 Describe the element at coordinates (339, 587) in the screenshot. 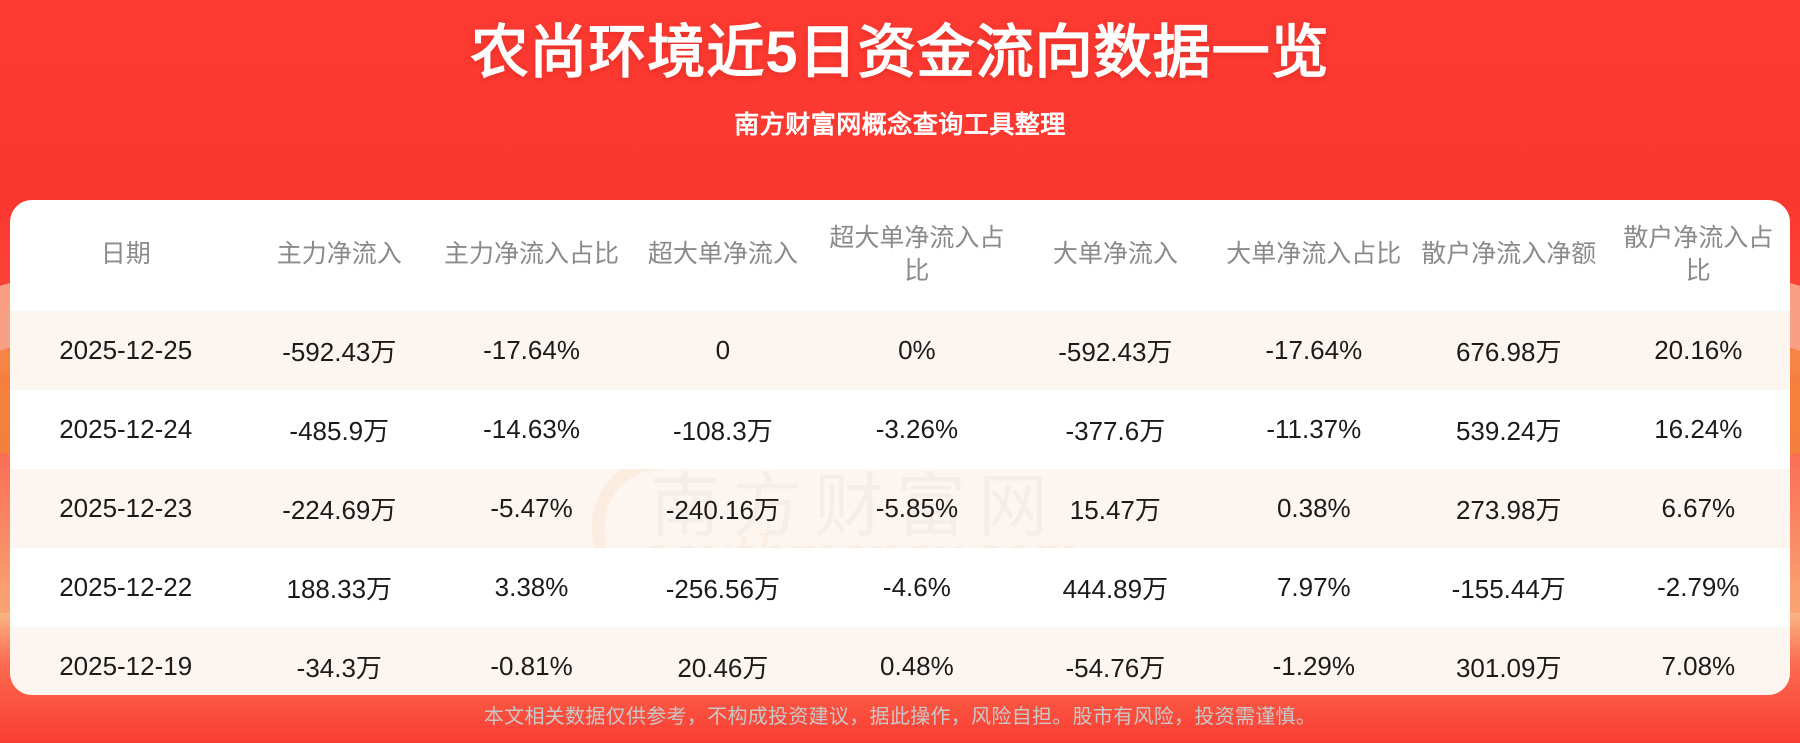

I see `cell-main-net: 188.33万` at that location.